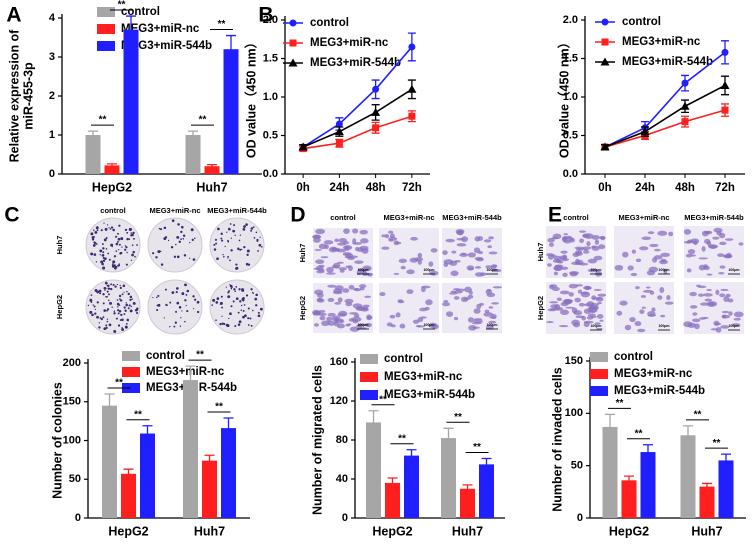 Image resolution: width=753 pixels, height=546 pixels. Describe the element at coordinates (643, 217) in the screenshot. I see `column-label: MEG3+miR-nc` at that location.